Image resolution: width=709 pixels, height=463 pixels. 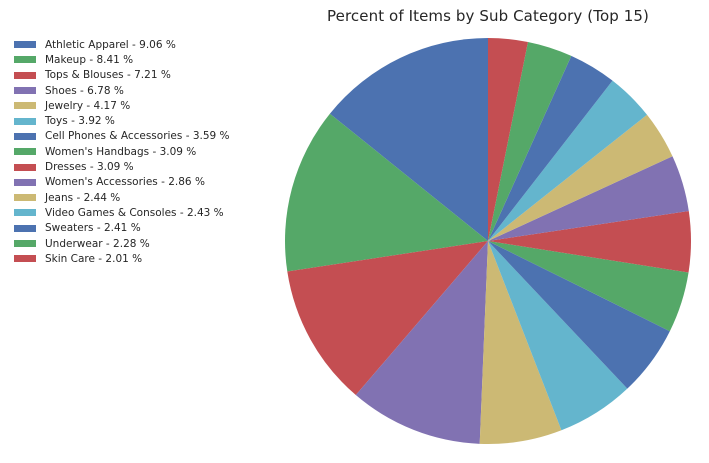 I want to click on legend-item: Underwear - 2.28 %, so click(x=122, y=243).